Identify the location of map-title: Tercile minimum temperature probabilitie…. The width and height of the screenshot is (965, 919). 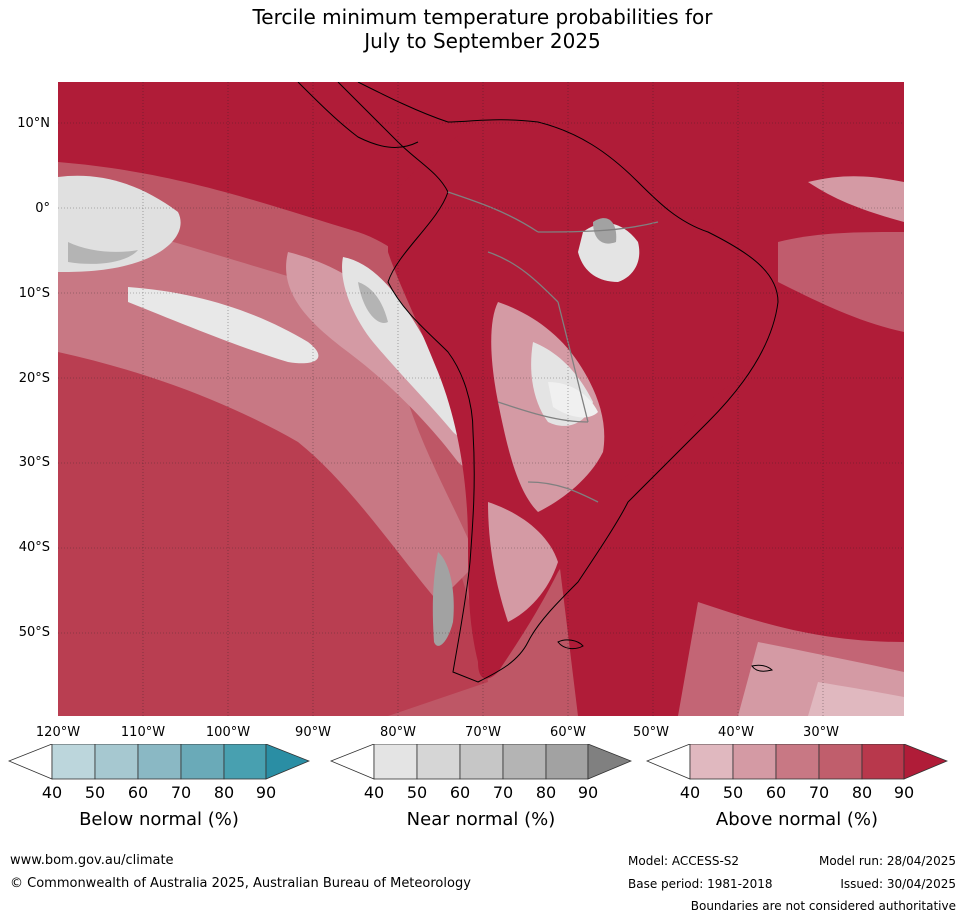
(482, 29).